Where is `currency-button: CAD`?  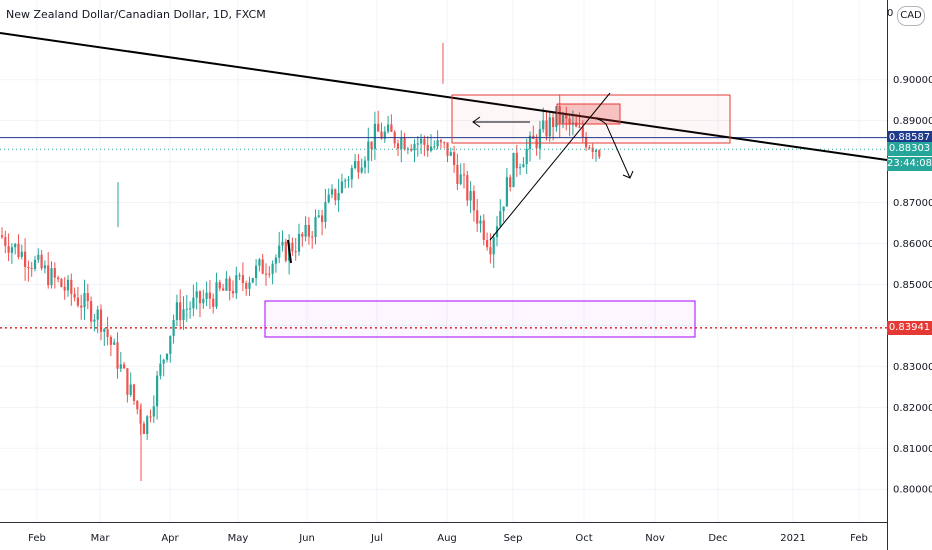 currency-button: CAD is located at coordinates (911, 16).